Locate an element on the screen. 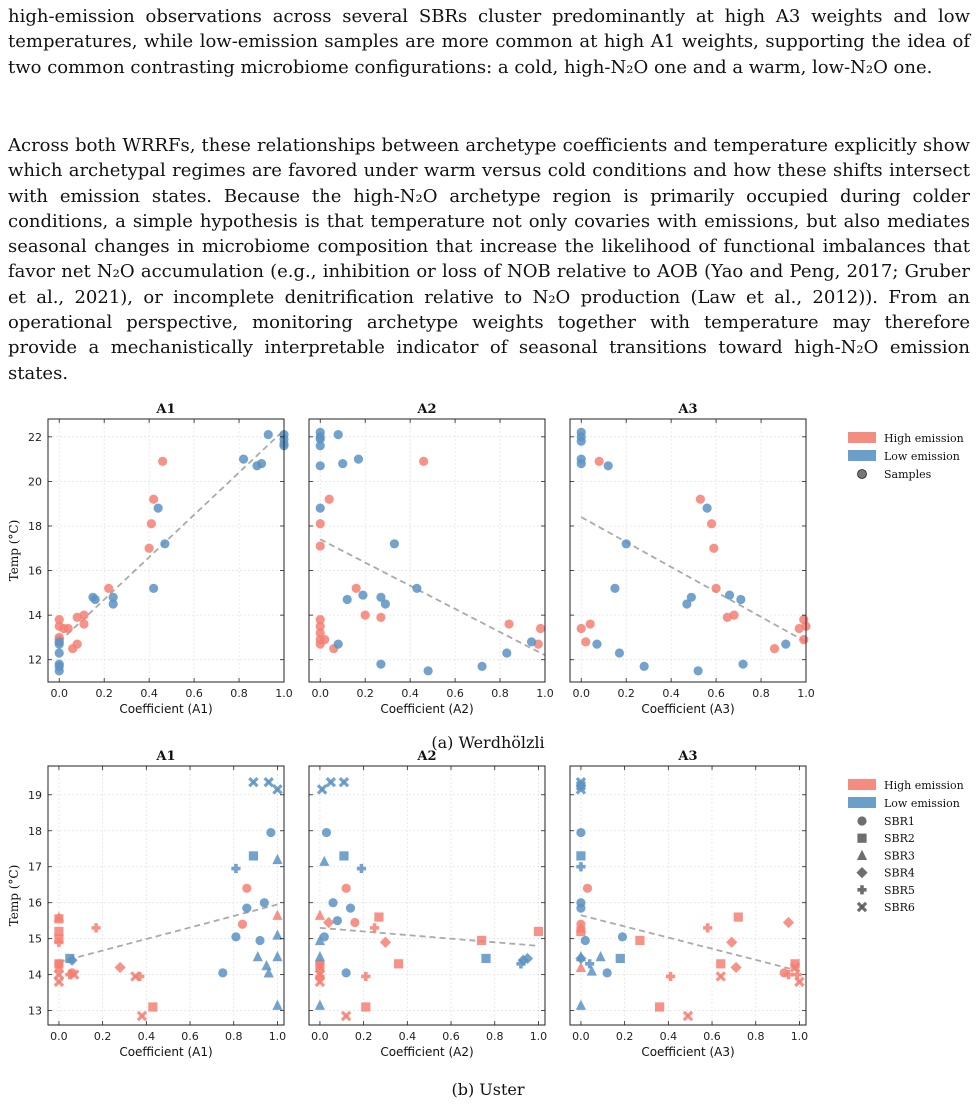 The height and width of the screenshot is (1108, 976). legend-marker-sbr6 is located at coordinates (862, 907).